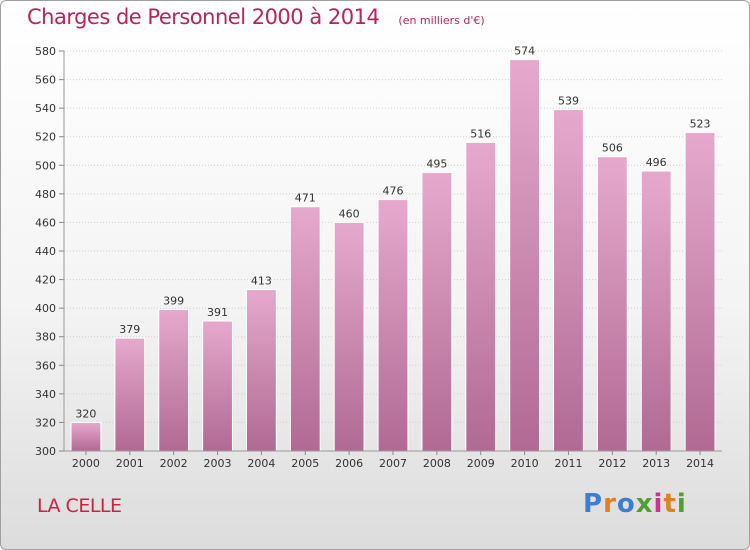  I want to click on y-tick-label: 560, so click(45, 80).